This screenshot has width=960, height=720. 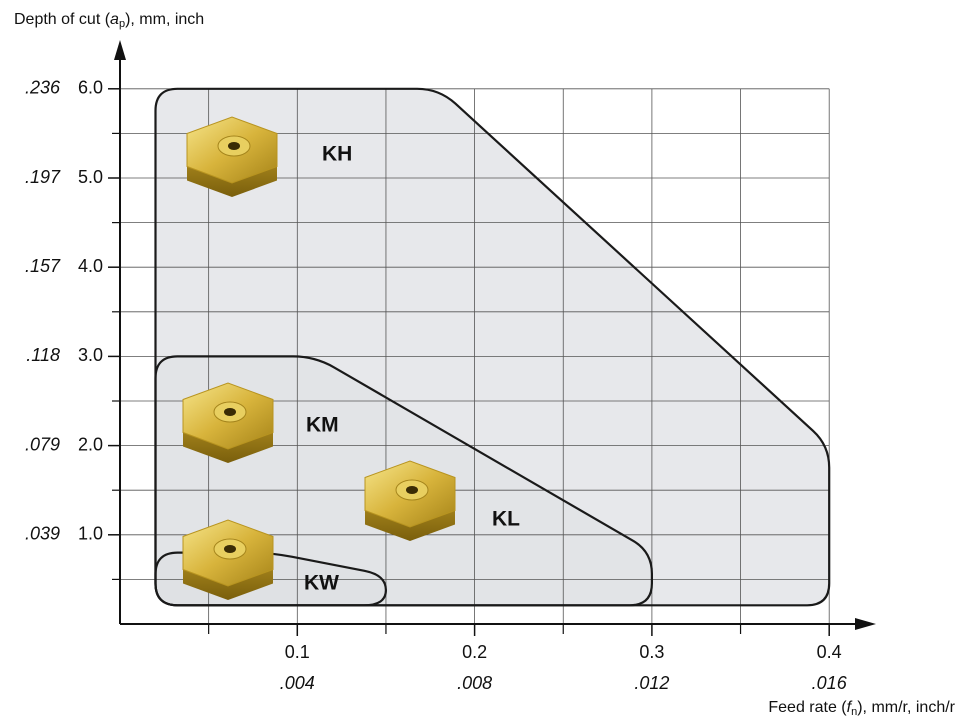 I want to click on y-axis-title: Depth of cut (ap), mm, inch, so click(x=109, y=20).